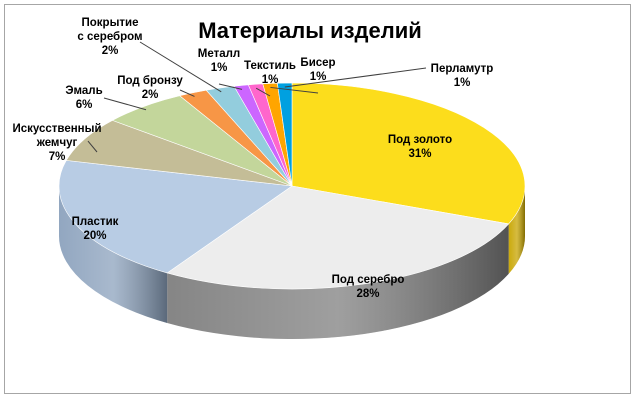 Image resolution: width=637 pixels, height=400 pixels. I want to click on slice-label-3: Искусственный жемчуг 7%, so click(56, 143).